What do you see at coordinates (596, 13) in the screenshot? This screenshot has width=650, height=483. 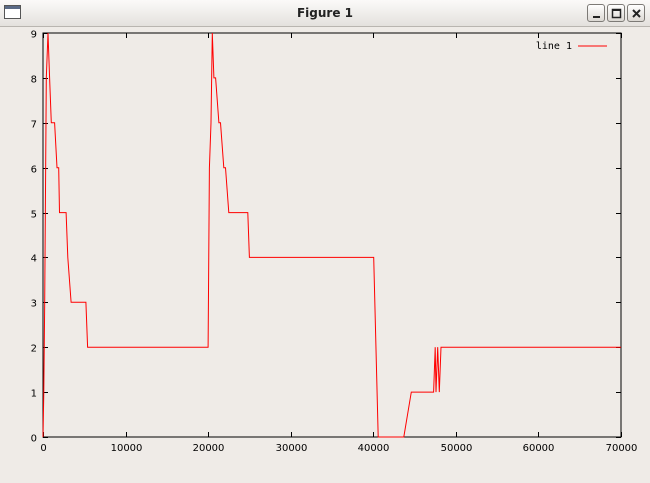 I see `minimize-button` at bounding box center [596, 13].